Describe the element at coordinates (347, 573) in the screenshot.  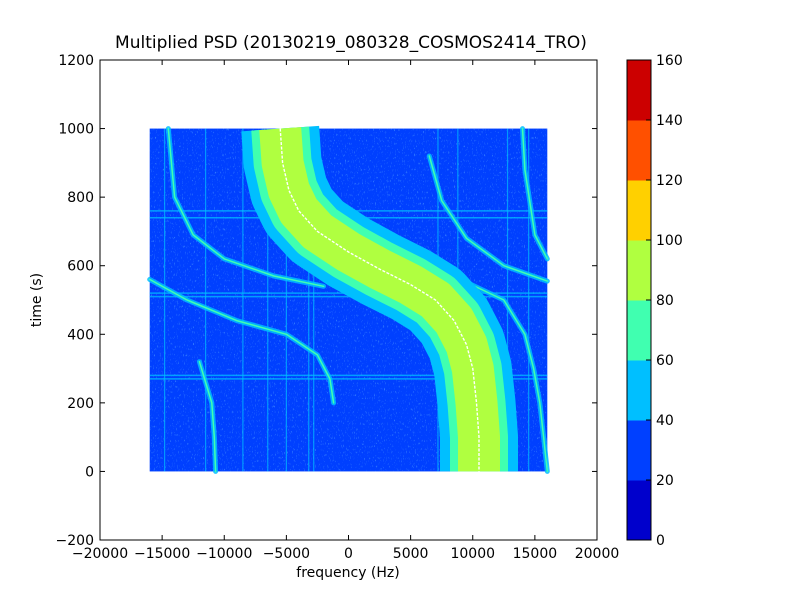
I see `x-axis-label: frequency (Hz)` at that location.